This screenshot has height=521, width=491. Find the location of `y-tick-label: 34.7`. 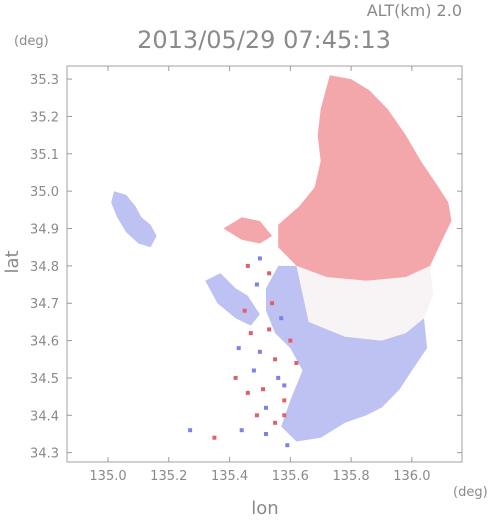

y-tick-label: 34.7 is located at coordinates (44, 304).